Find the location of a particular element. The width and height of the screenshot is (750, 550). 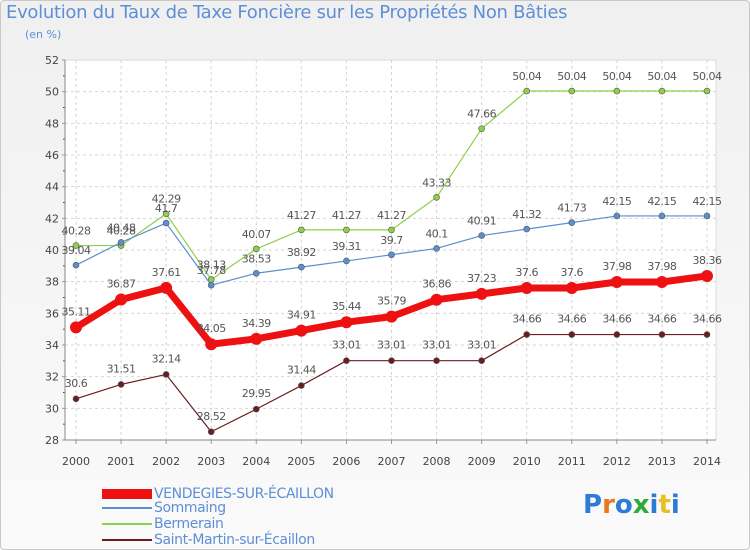

data-label: 37.23 is located at coordinates (481, 278).